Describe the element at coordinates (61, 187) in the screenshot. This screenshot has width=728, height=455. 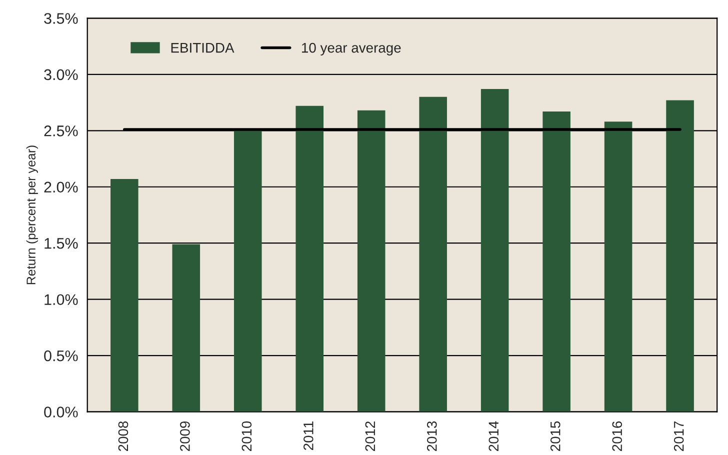
I see `y-tick-label: 2.0%` at that location.